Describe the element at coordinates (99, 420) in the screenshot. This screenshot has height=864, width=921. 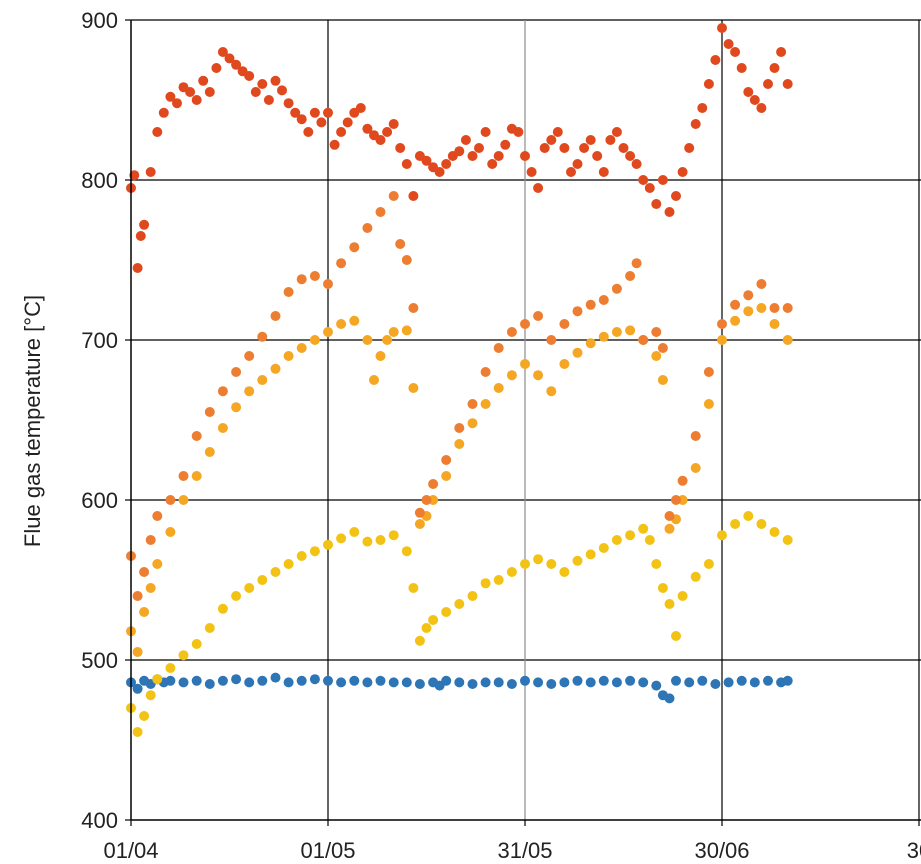
I see `y-tick-labels: 400 500 600 700 800 900` at that location.